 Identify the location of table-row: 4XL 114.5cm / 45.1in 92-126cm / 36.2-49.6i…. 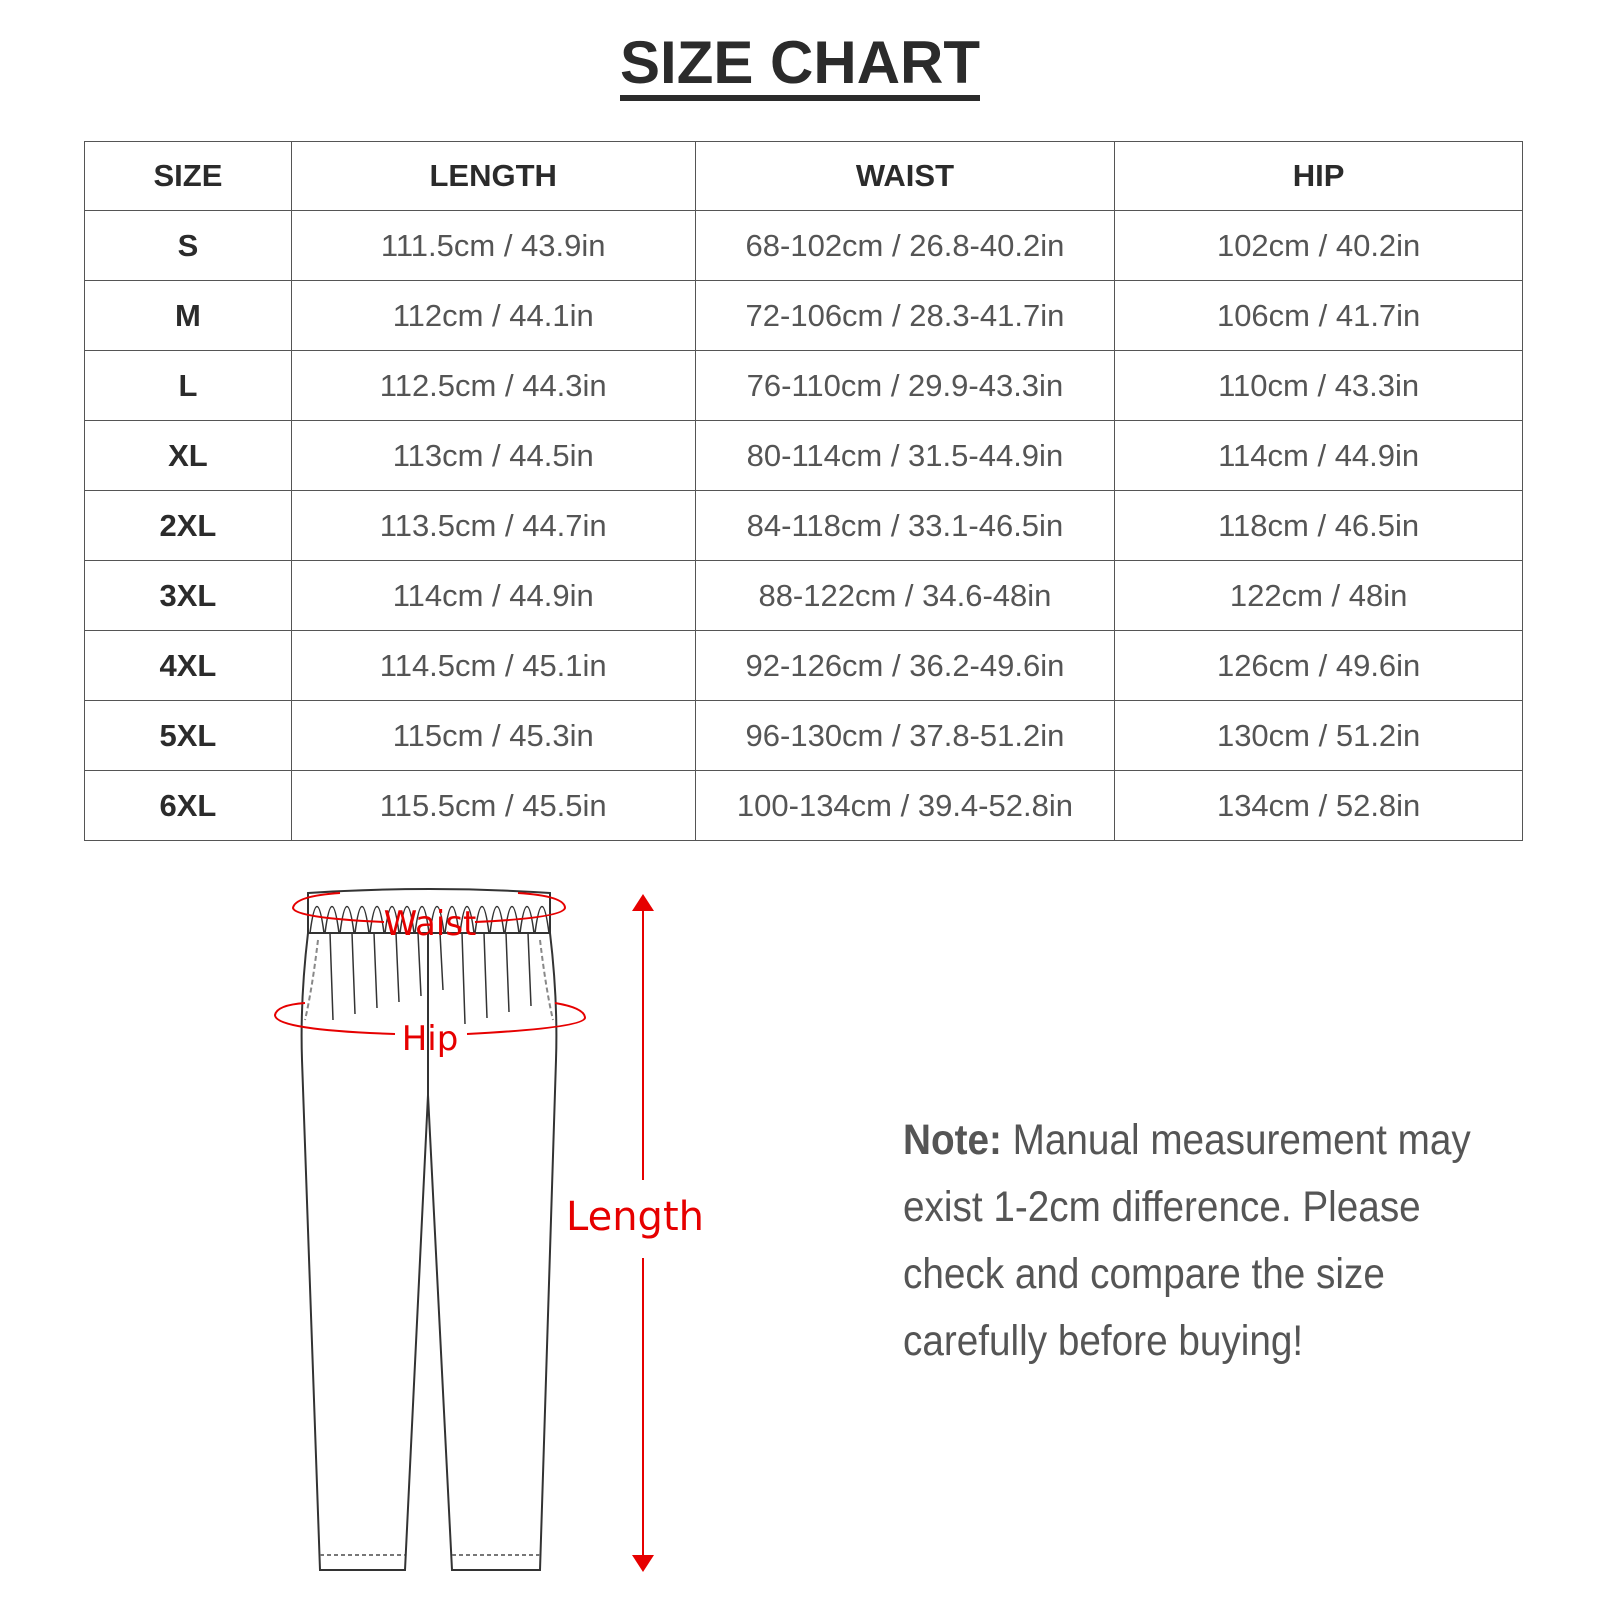
(803, 665).